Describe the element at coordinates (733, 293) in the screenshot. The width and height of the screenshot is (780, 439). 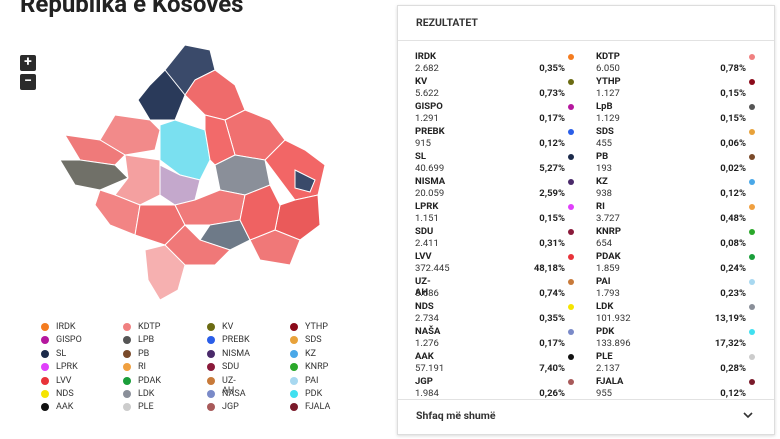
I see `party-percent: 0,23%` at that location.